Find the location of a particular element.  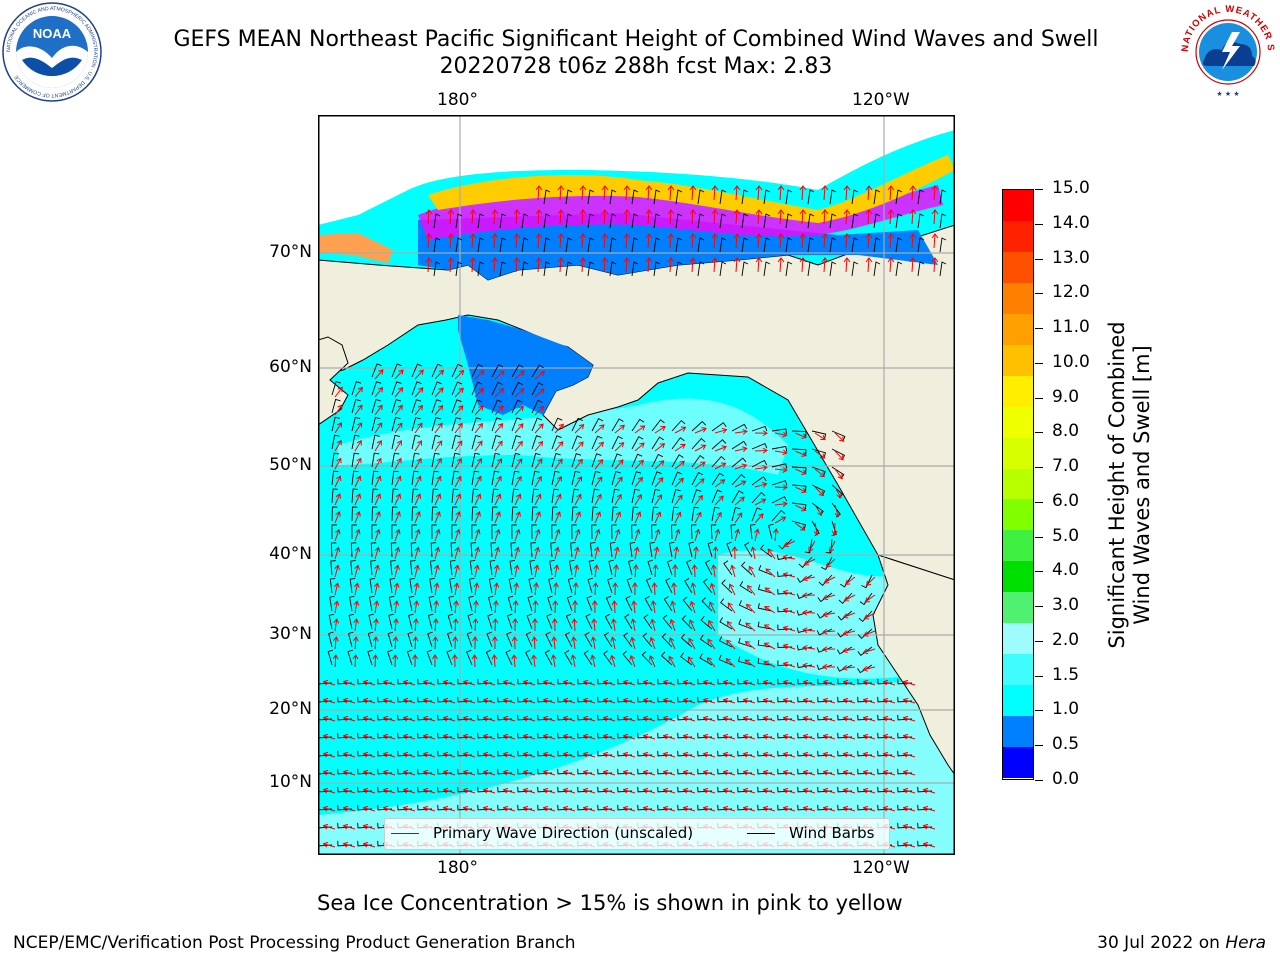

colorbar-segment is located at coordinates (1018, 206).